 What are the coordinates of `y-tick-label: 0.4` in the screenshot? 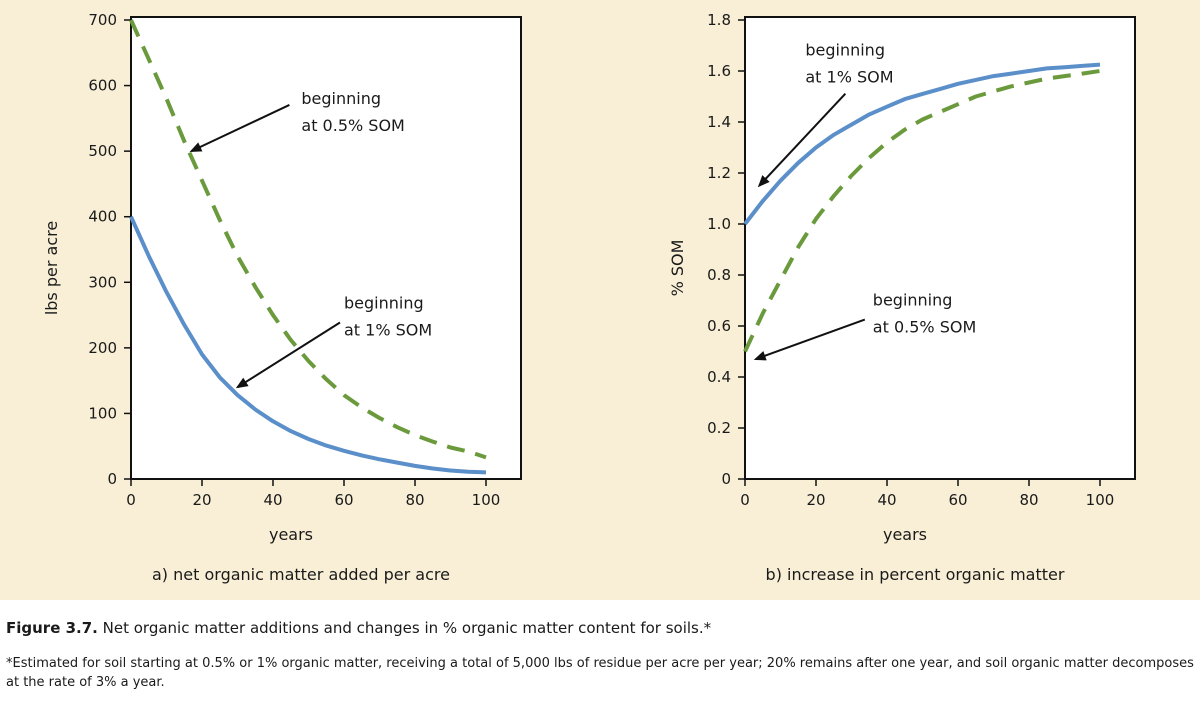 It's located at (719, 377).